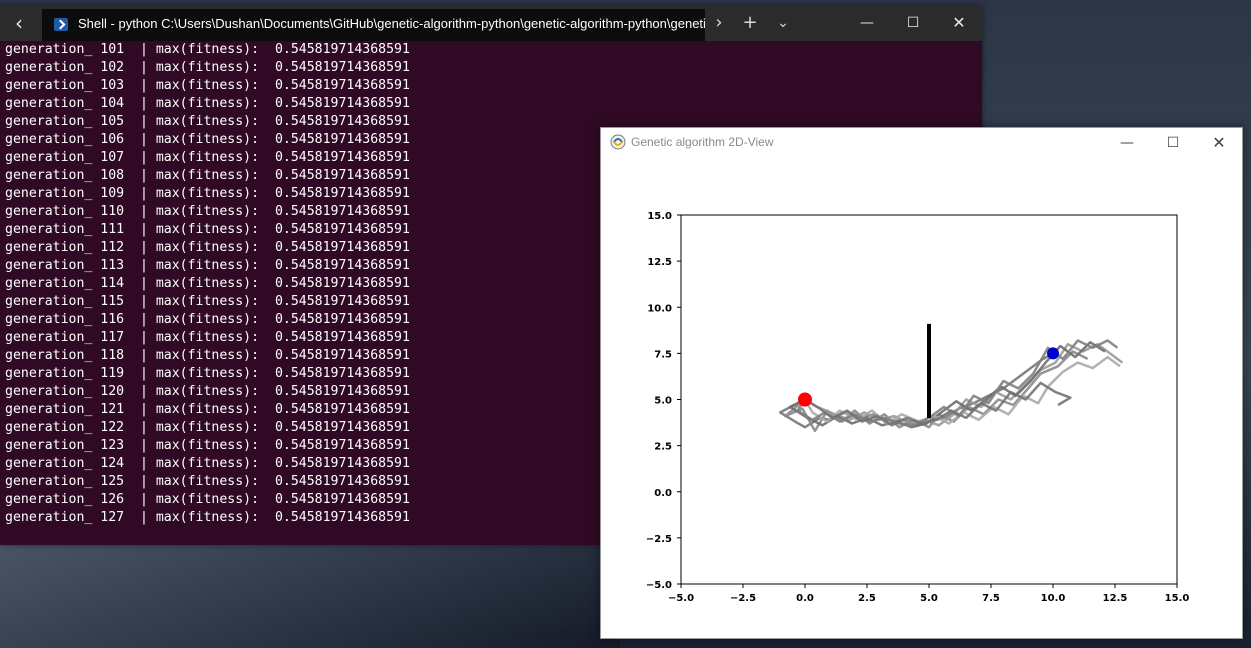 This screenshot has height=648, width=1251. Describe the element at coordinates (1053, 353) in the screenshot. I see `goal-point` at that location.